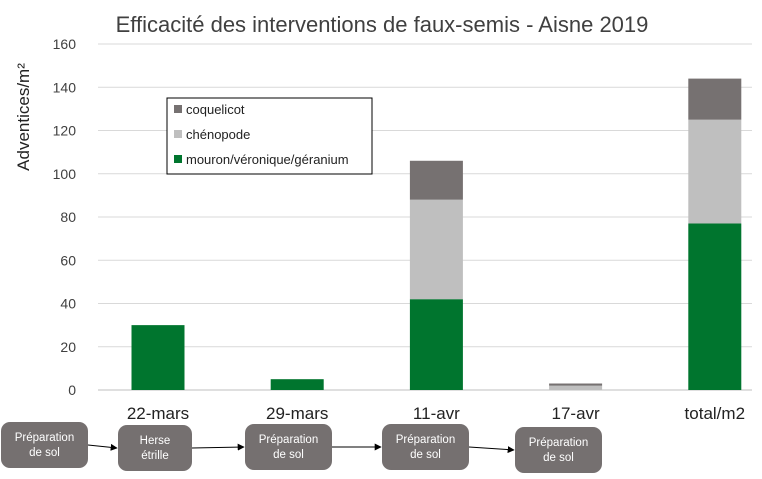 The height and width of the screenshot is (479, 762). I want to click on y-tick-label: 60, so click(68, 260).